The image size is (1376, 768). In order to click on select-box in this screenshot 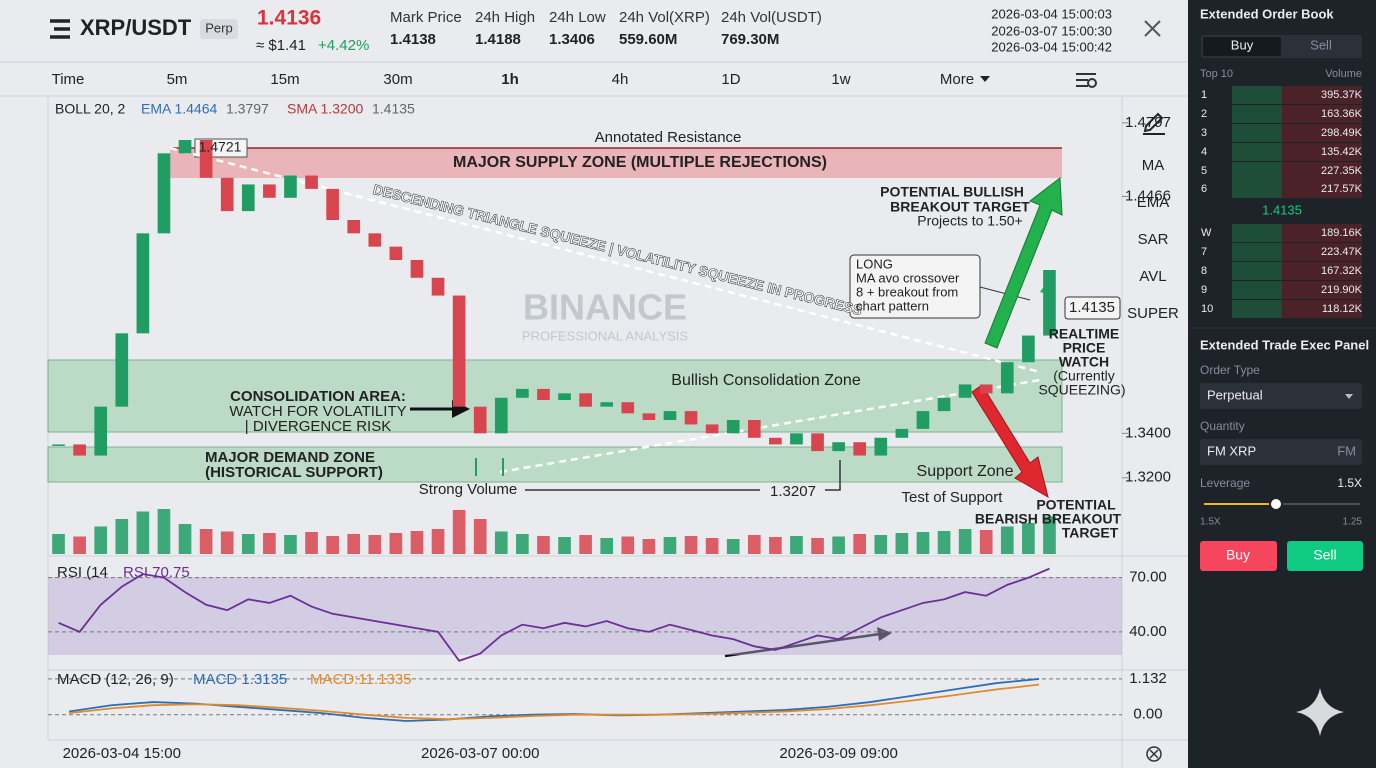, I will do `click(1281, 396)`.